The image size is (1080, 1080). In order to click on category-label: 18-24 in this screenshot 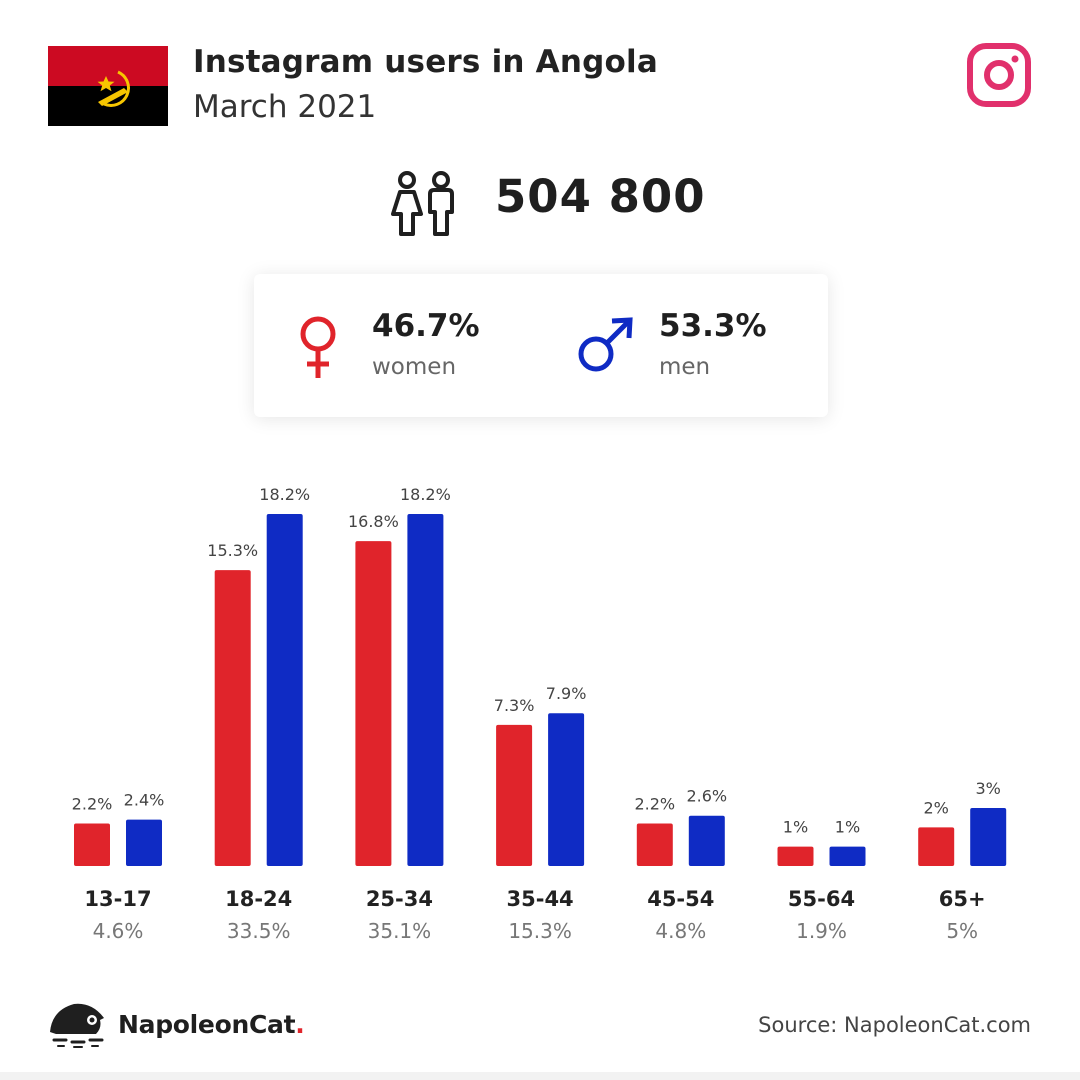, I will do `click(258, 899)`.